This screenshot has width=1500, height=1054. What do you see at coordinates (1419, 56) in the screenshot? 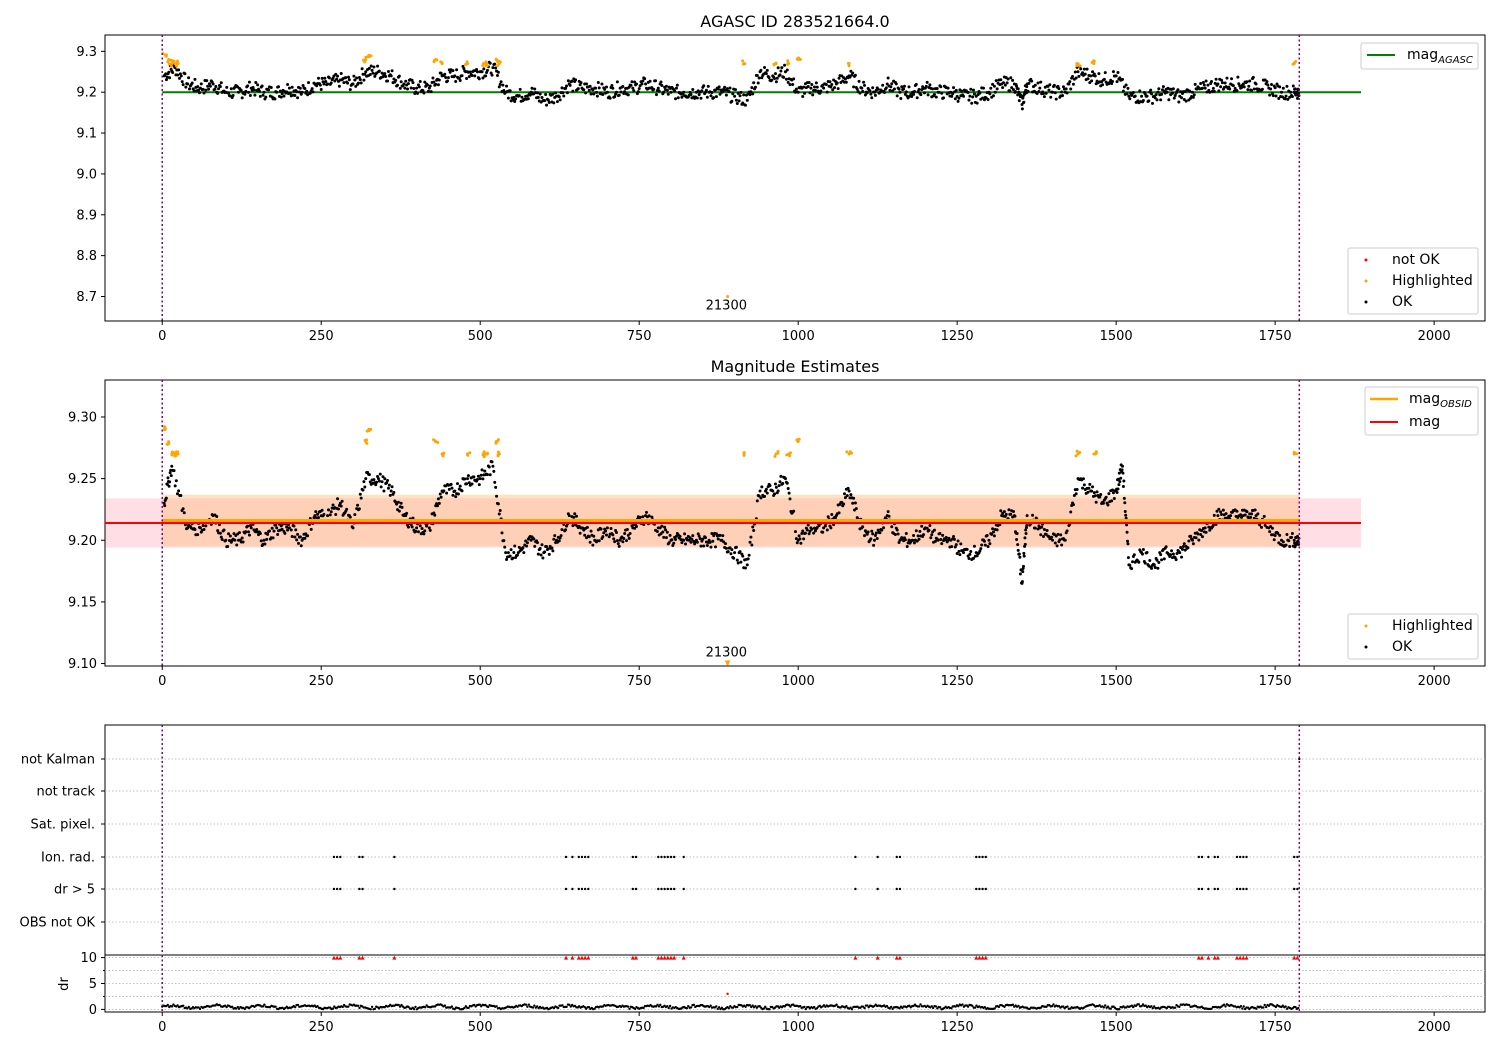
I see `panel1-line-legend-frame` at bounding box center [1419, 56].